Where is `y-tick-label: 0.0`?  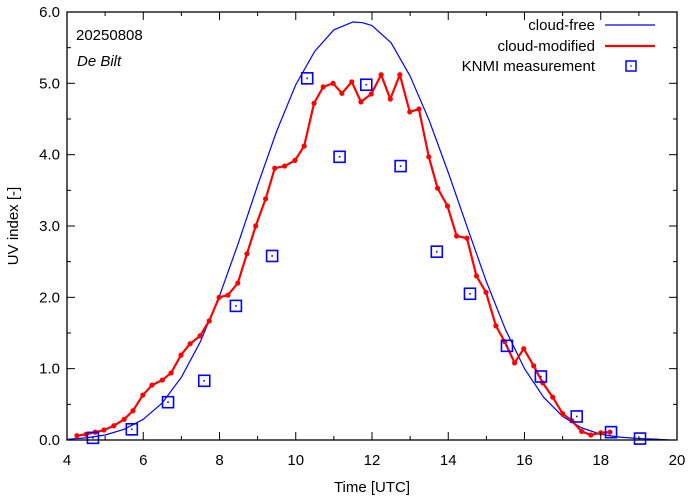
y-tick-label: 0.0 is located at coordinates (49, 440).